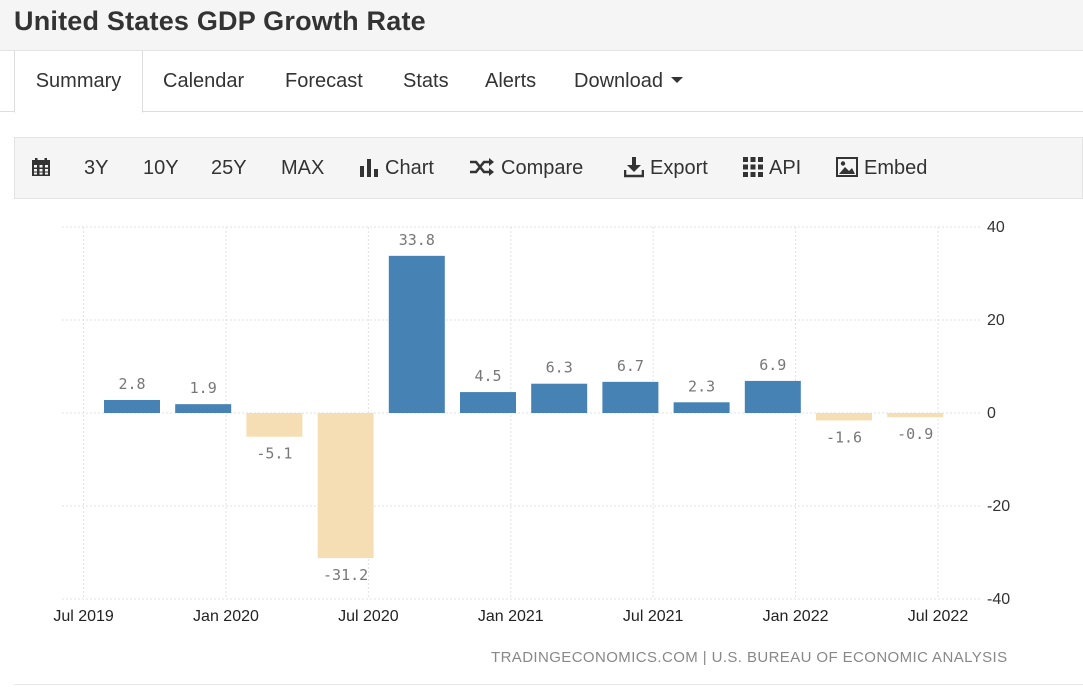  What do you see at coordinates (701, 386) in the screenshot?
I see `bar-data-label: 2.3` at bounding box center [701, 386].